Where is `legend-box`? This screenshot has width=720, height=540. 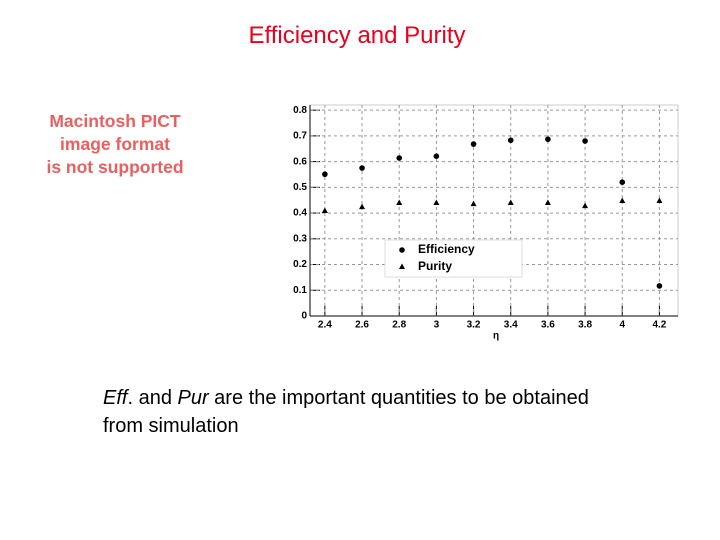
legend-box is located at coordinates (453, 258).